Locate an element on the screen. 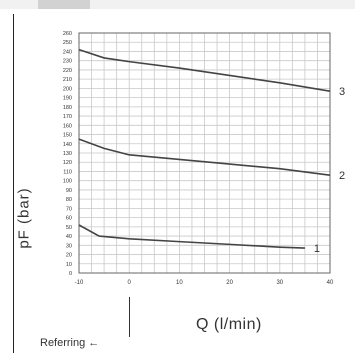  x-axis-label: Q (l/min) is located at coordinates (229, 324).